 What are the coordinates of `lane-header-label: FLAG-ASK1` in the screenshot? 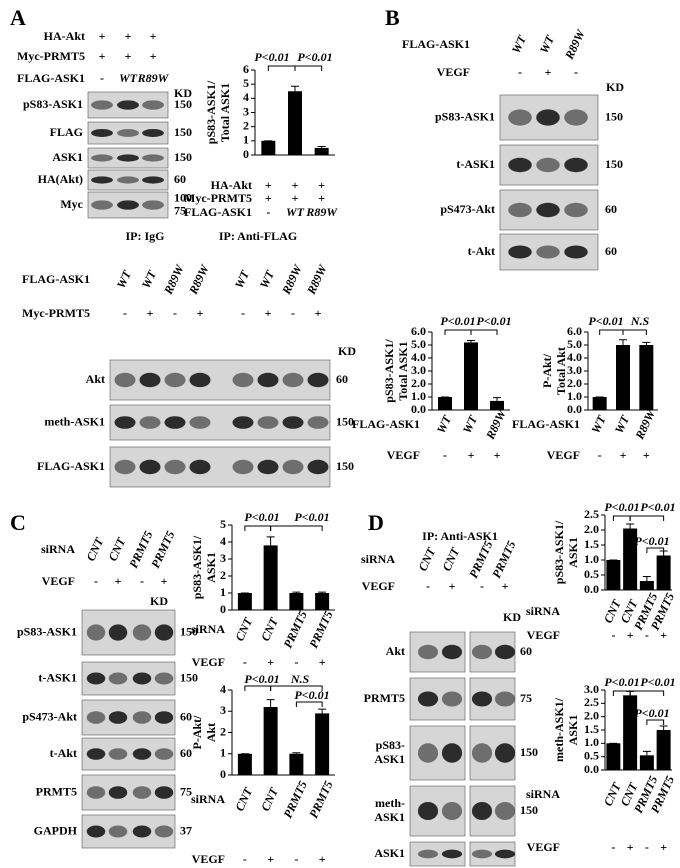 It's located at (51, 78).